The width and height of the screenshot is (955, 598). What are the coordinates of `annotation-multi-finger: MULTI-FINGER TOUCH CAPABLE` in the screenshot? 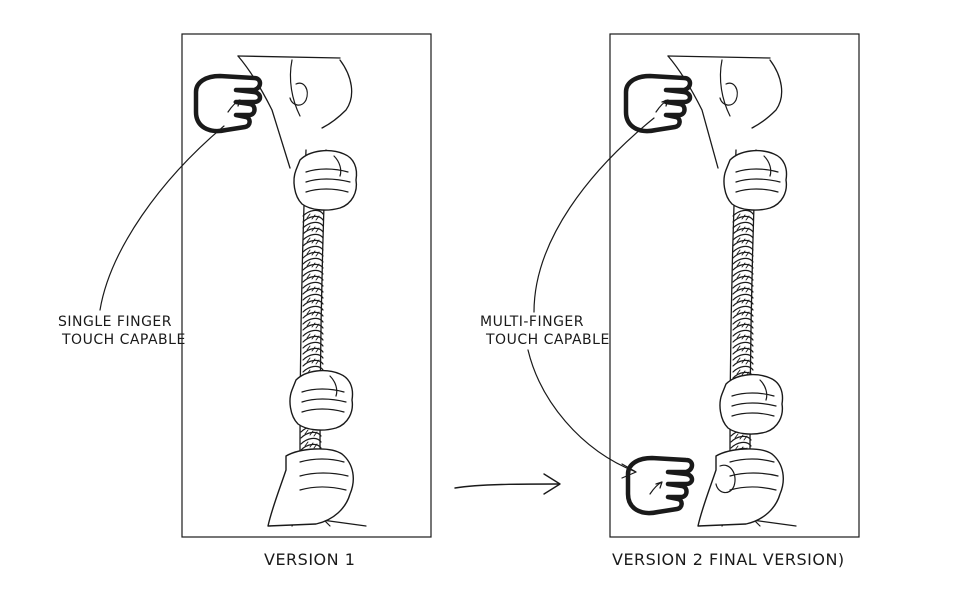 It's located at (567, 298).